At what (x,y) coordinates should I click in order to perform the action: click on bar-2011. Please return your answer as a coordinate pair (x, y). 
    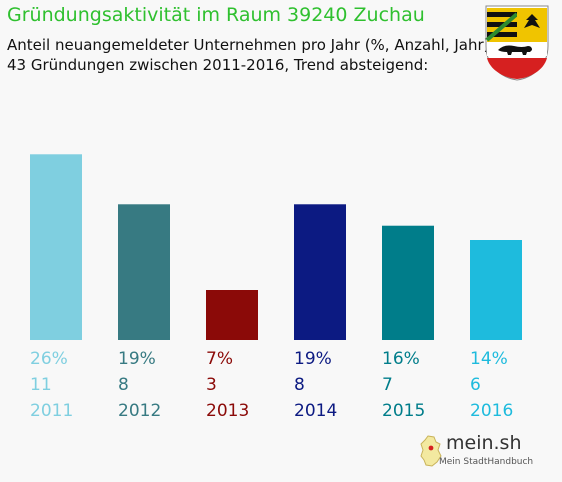
    Looking at the image, I should click on (56, 247).